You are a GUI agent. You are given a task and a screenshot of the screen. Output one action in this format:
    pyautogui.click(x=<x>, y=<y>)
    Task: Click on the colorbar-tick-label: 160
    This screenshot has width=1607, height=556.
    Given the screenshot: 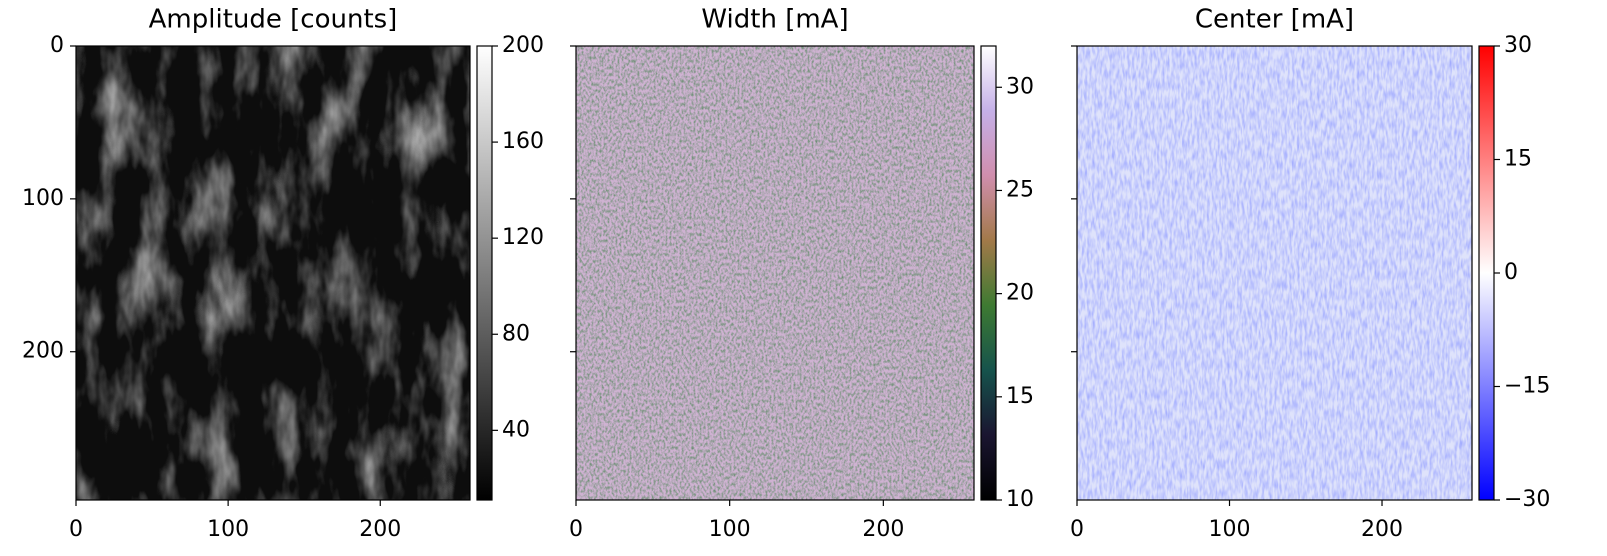 What is the action you would take?
    pyautogui.click(x=523, y=141)
    